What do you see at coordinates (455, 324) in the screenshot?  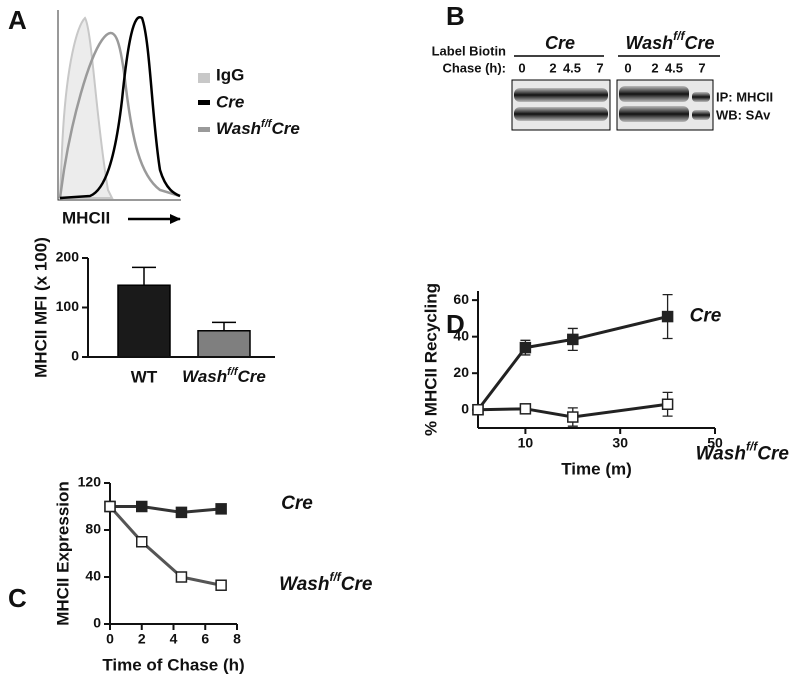 I see `panel-letter: D` at bounding box center [455, 324].